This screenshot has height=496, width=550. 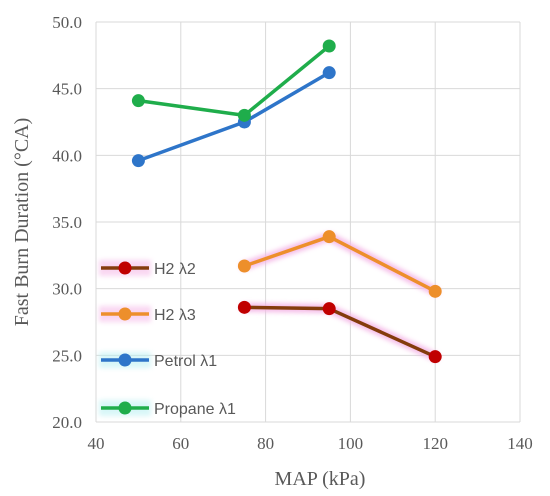 I want to click on y-tick-label: 30.0, so click(x=67, y=289).